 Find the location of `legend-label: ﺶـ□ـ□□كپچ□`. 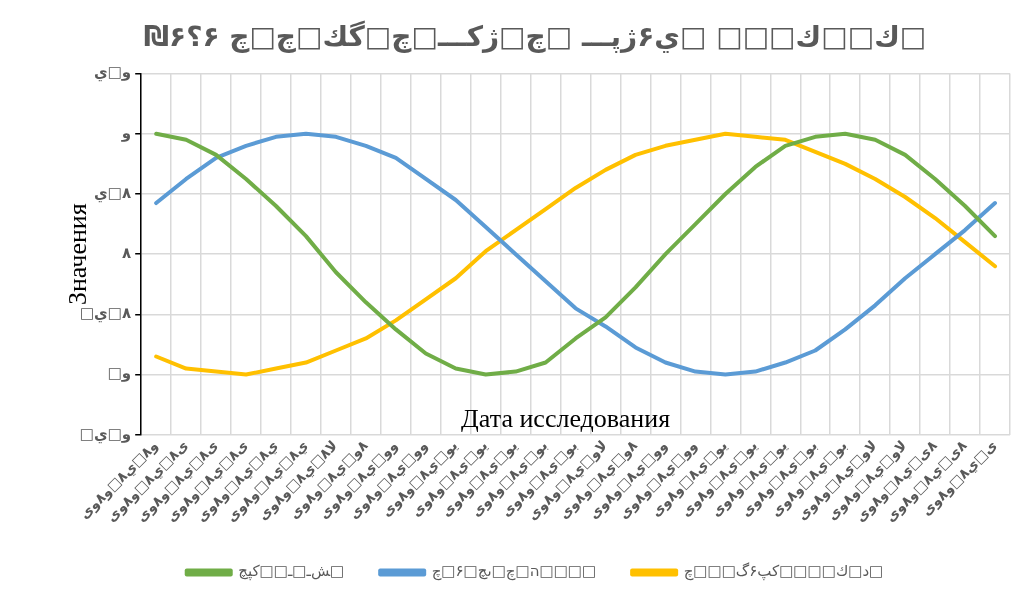

legend-label: ﺶـ□ـ□□كپچ□ is located at coordinates (291, 572).